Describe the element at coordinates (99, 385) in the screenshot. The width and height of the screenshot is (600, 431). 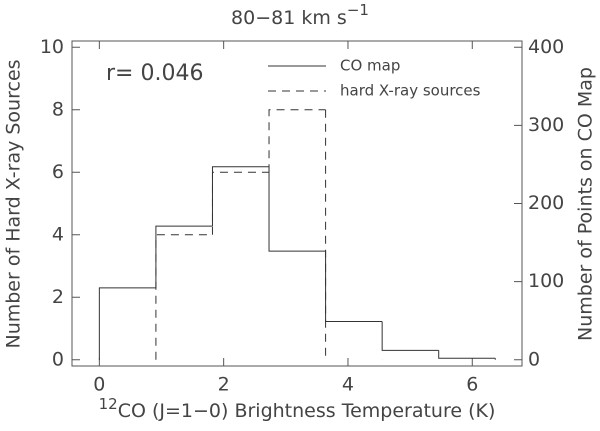
I see `x-tick-label: 0` at that location.